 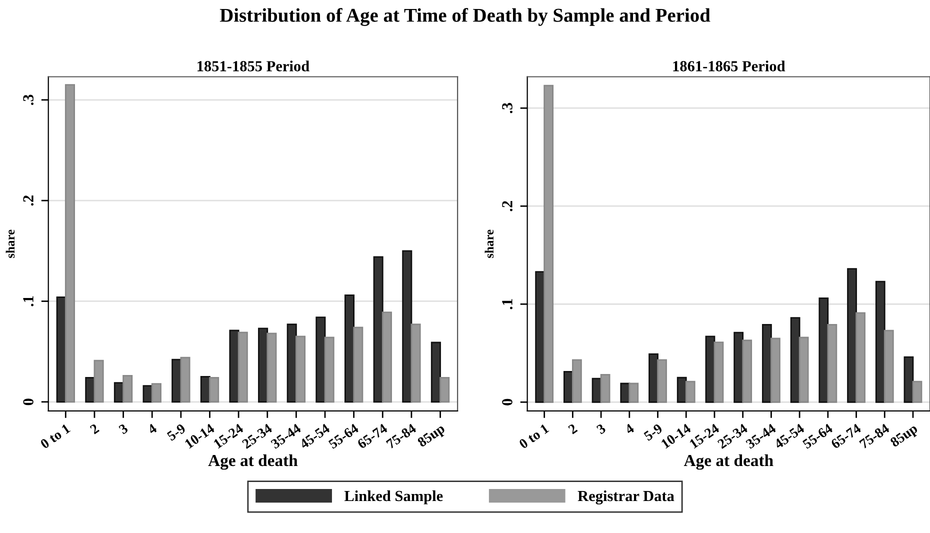 What do you see at coordinates (626, 497) in the screenshot?
I see `legend-label: Registrar Data` at bounding box center [626, 497].